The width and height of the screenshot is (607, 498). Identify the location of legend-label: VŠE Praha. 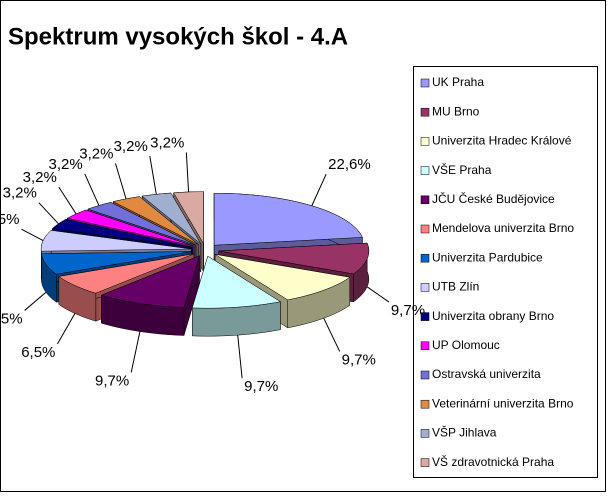
(462, 169).